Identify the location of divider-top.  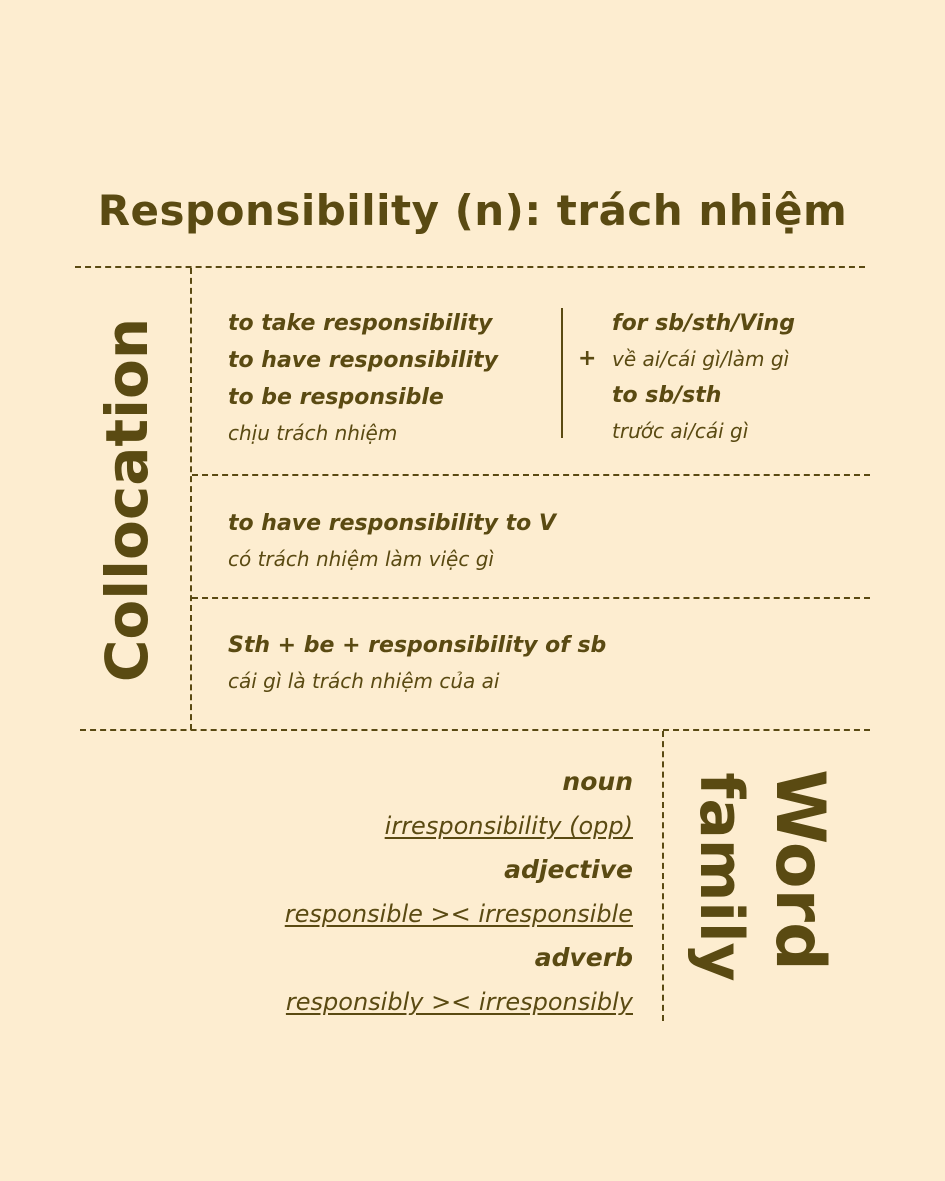
(470, 267).